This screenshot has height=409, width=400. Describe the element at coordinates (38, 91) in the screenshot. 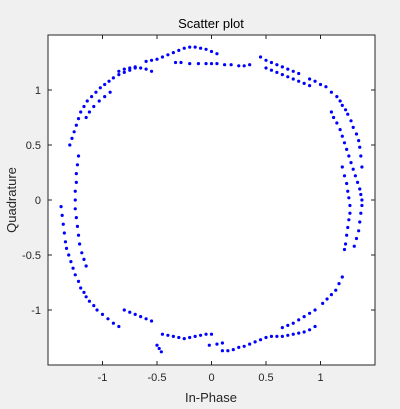

I see `y-tick-label: 1` at that location.